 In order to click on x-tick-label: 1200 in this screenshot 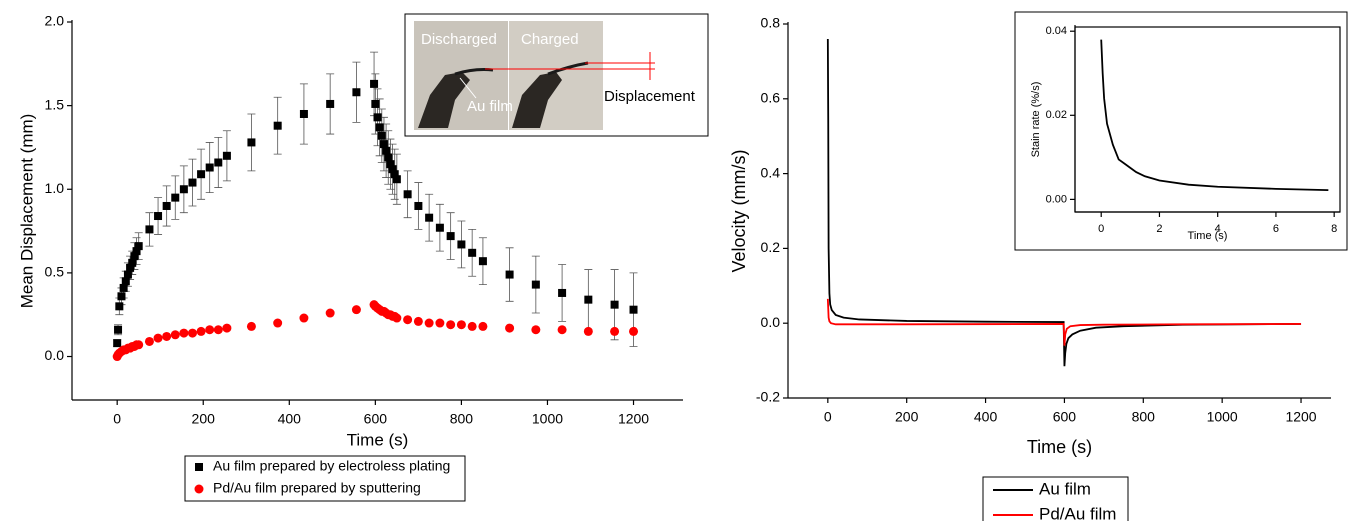, I will do `click(1300, 417)`.